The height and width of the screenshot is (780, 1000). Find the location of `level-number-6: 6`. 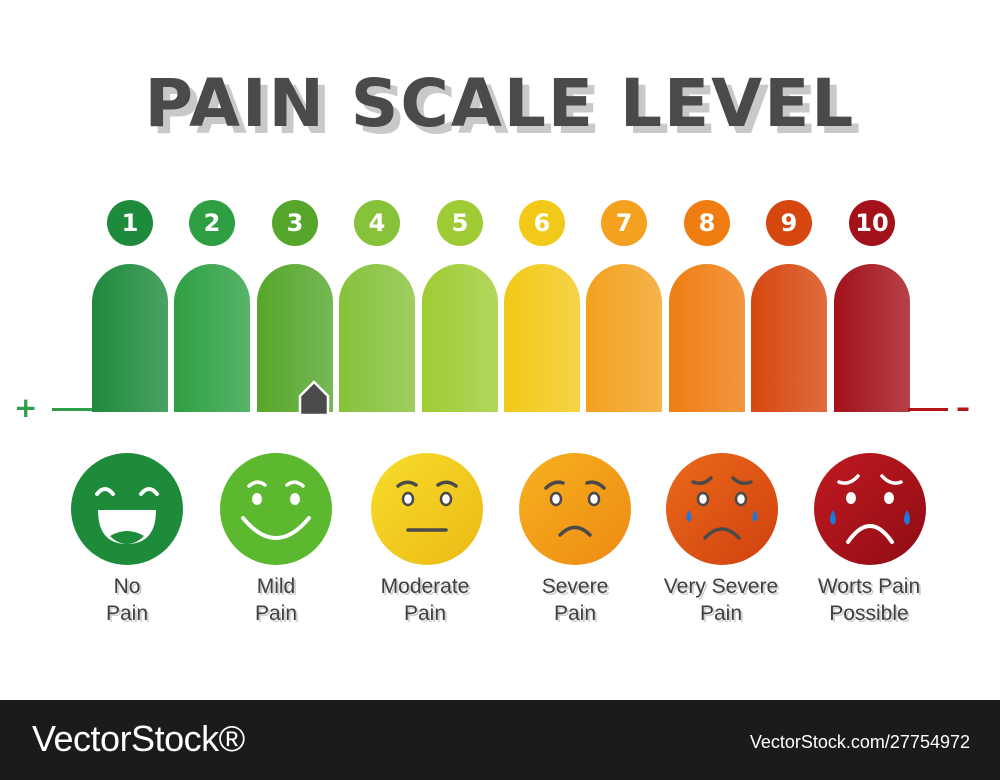

level-number-6: 6 is located at coordinates (542, 223).